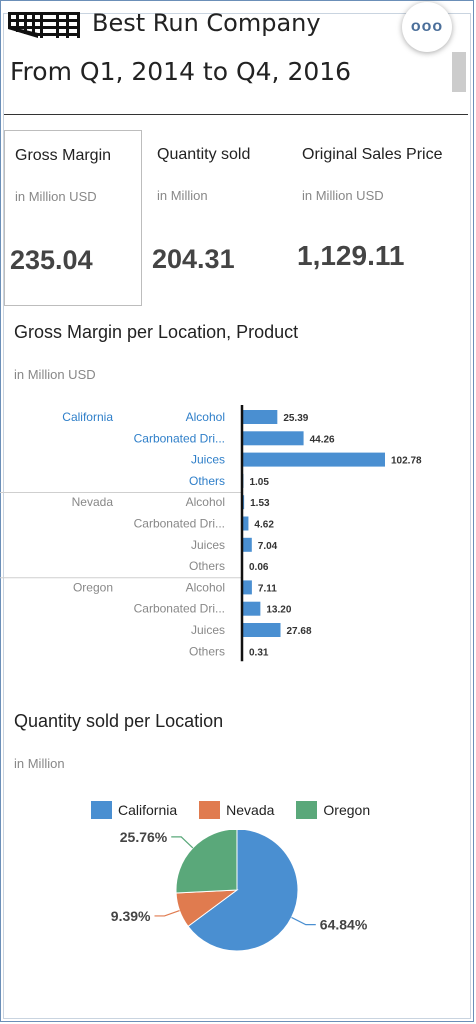 The image size is (476, 1024). Describe the element at coordinates (63, 155) in the screenshot. I see `kpi-title: Gross Margin` at that location.